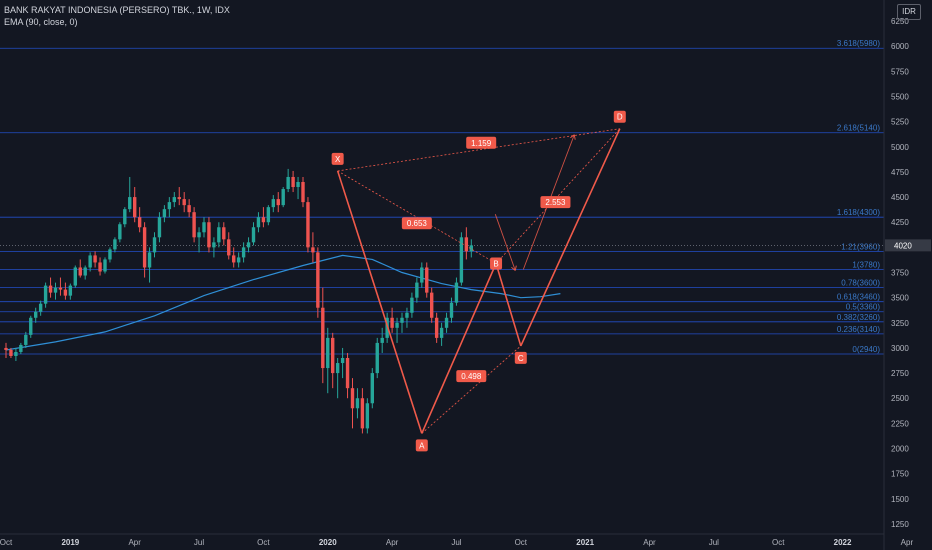 The image size is (932, 550). What do you see at coordinates (900, 323) in the screenshot?
I see `y-tick-label: 3250` at bounding box center [900, 323].